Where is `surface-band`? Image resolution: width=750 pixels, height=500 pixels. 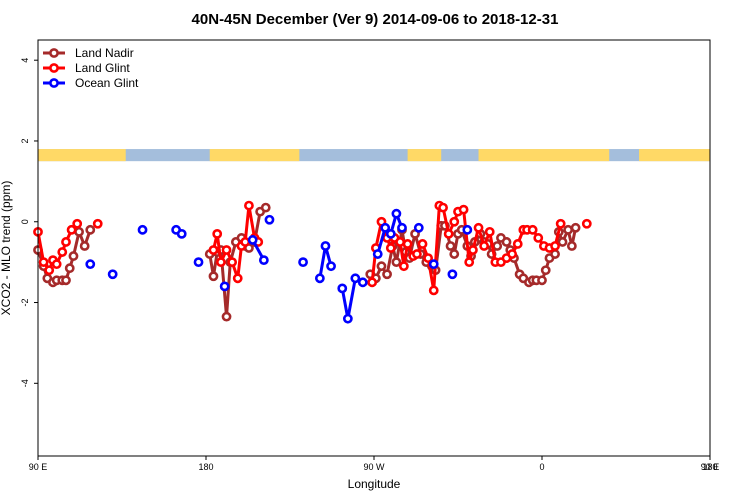 surface-band is located at coordinates (374, 155).